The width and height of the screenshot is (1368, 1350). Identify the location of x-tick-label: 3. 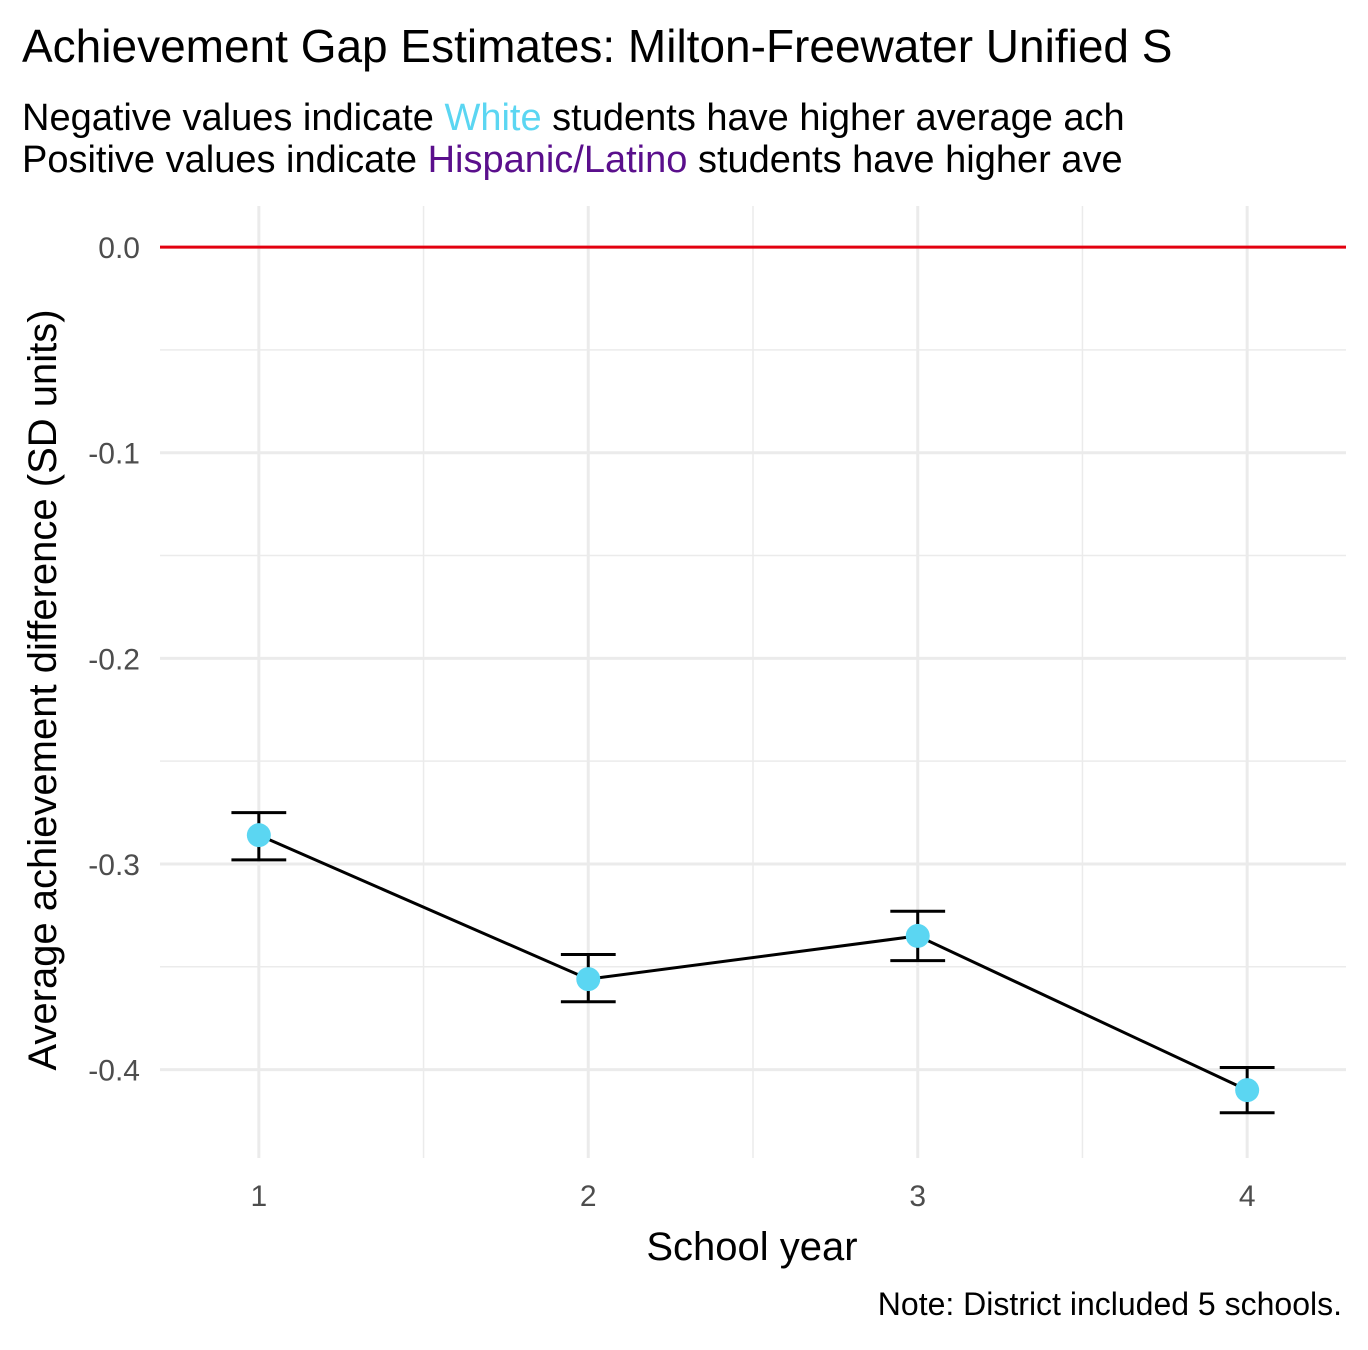
(917, 1196).